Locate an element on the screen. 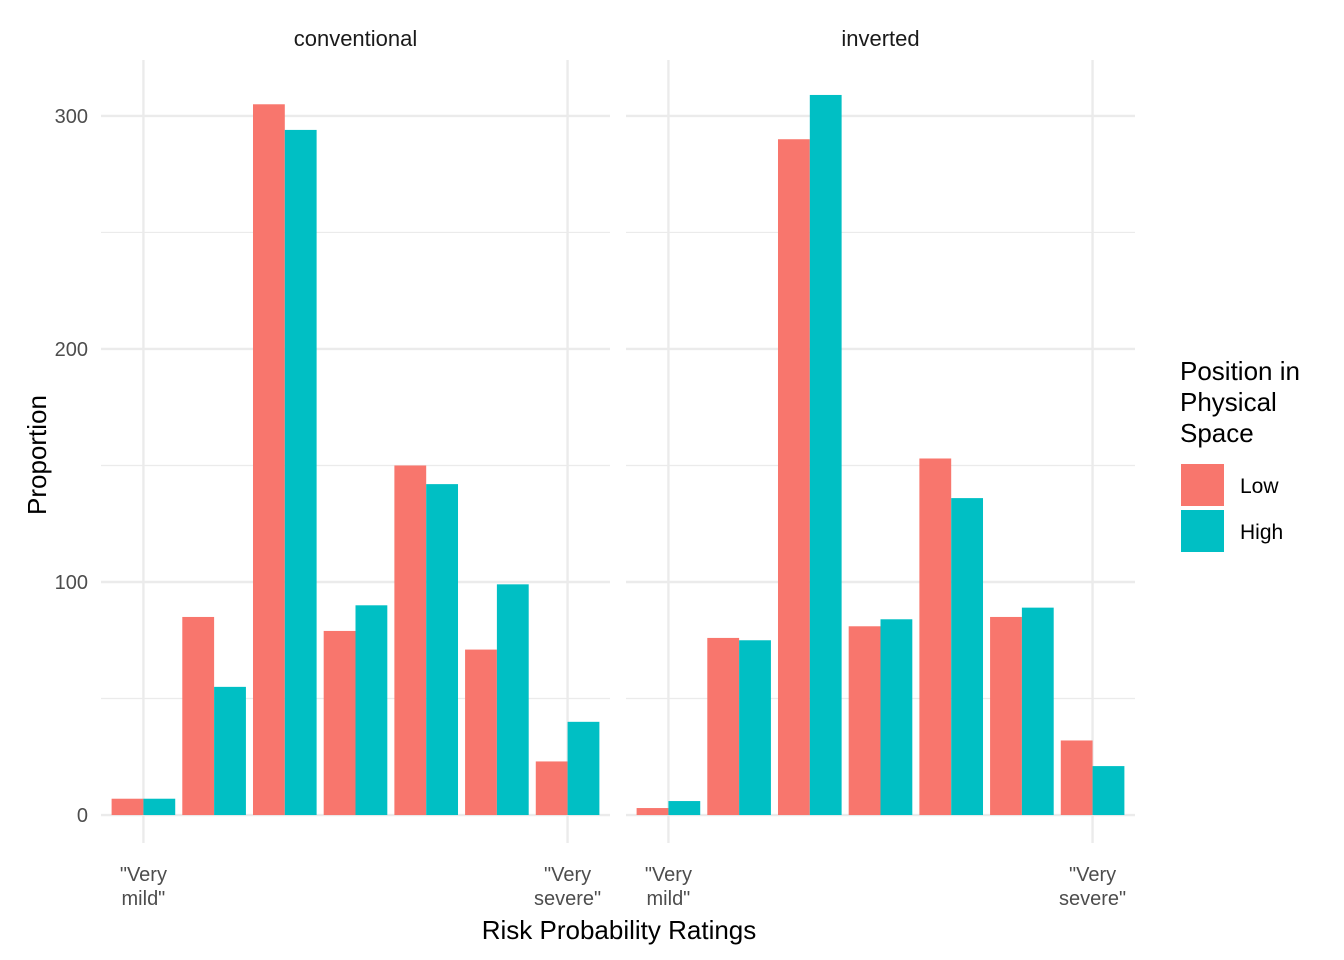 This screenshot has width=1344, height=960. y-tick-label: 200 is located at coordinates (71, 350).